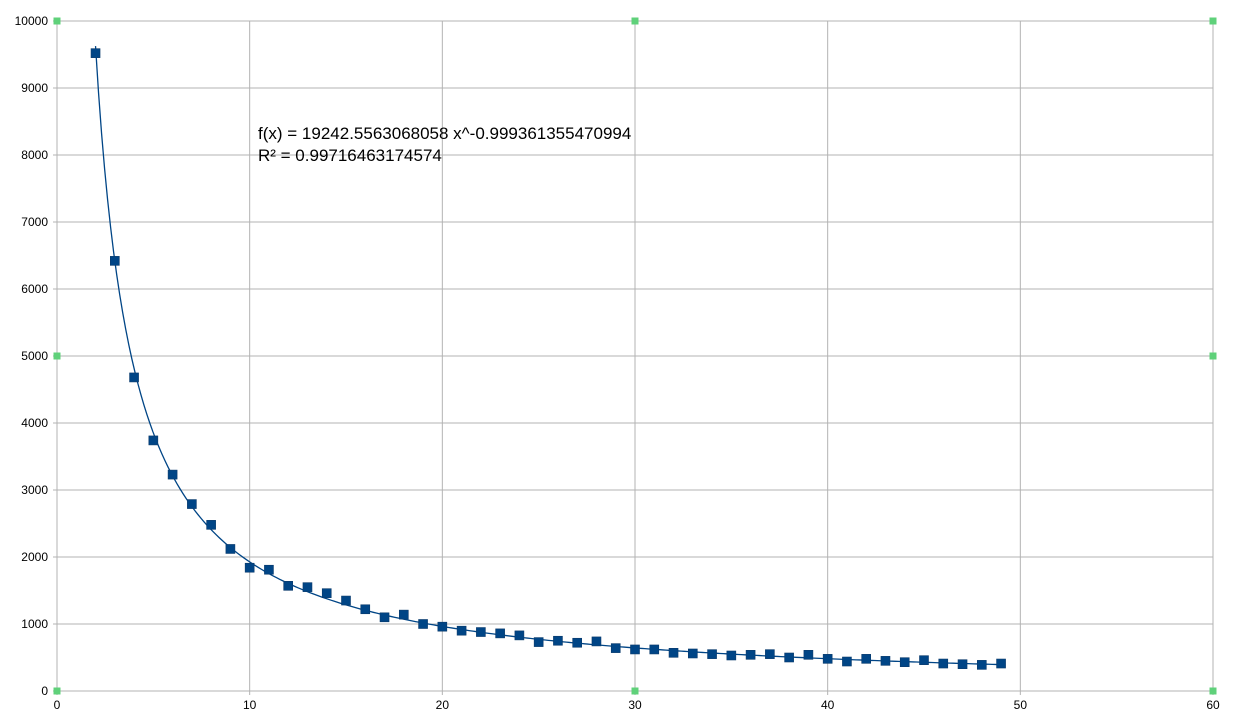 The width and height of the screenshot is (1248, 727). I want to click on y-tick-label: 8000, so click(34, 155).